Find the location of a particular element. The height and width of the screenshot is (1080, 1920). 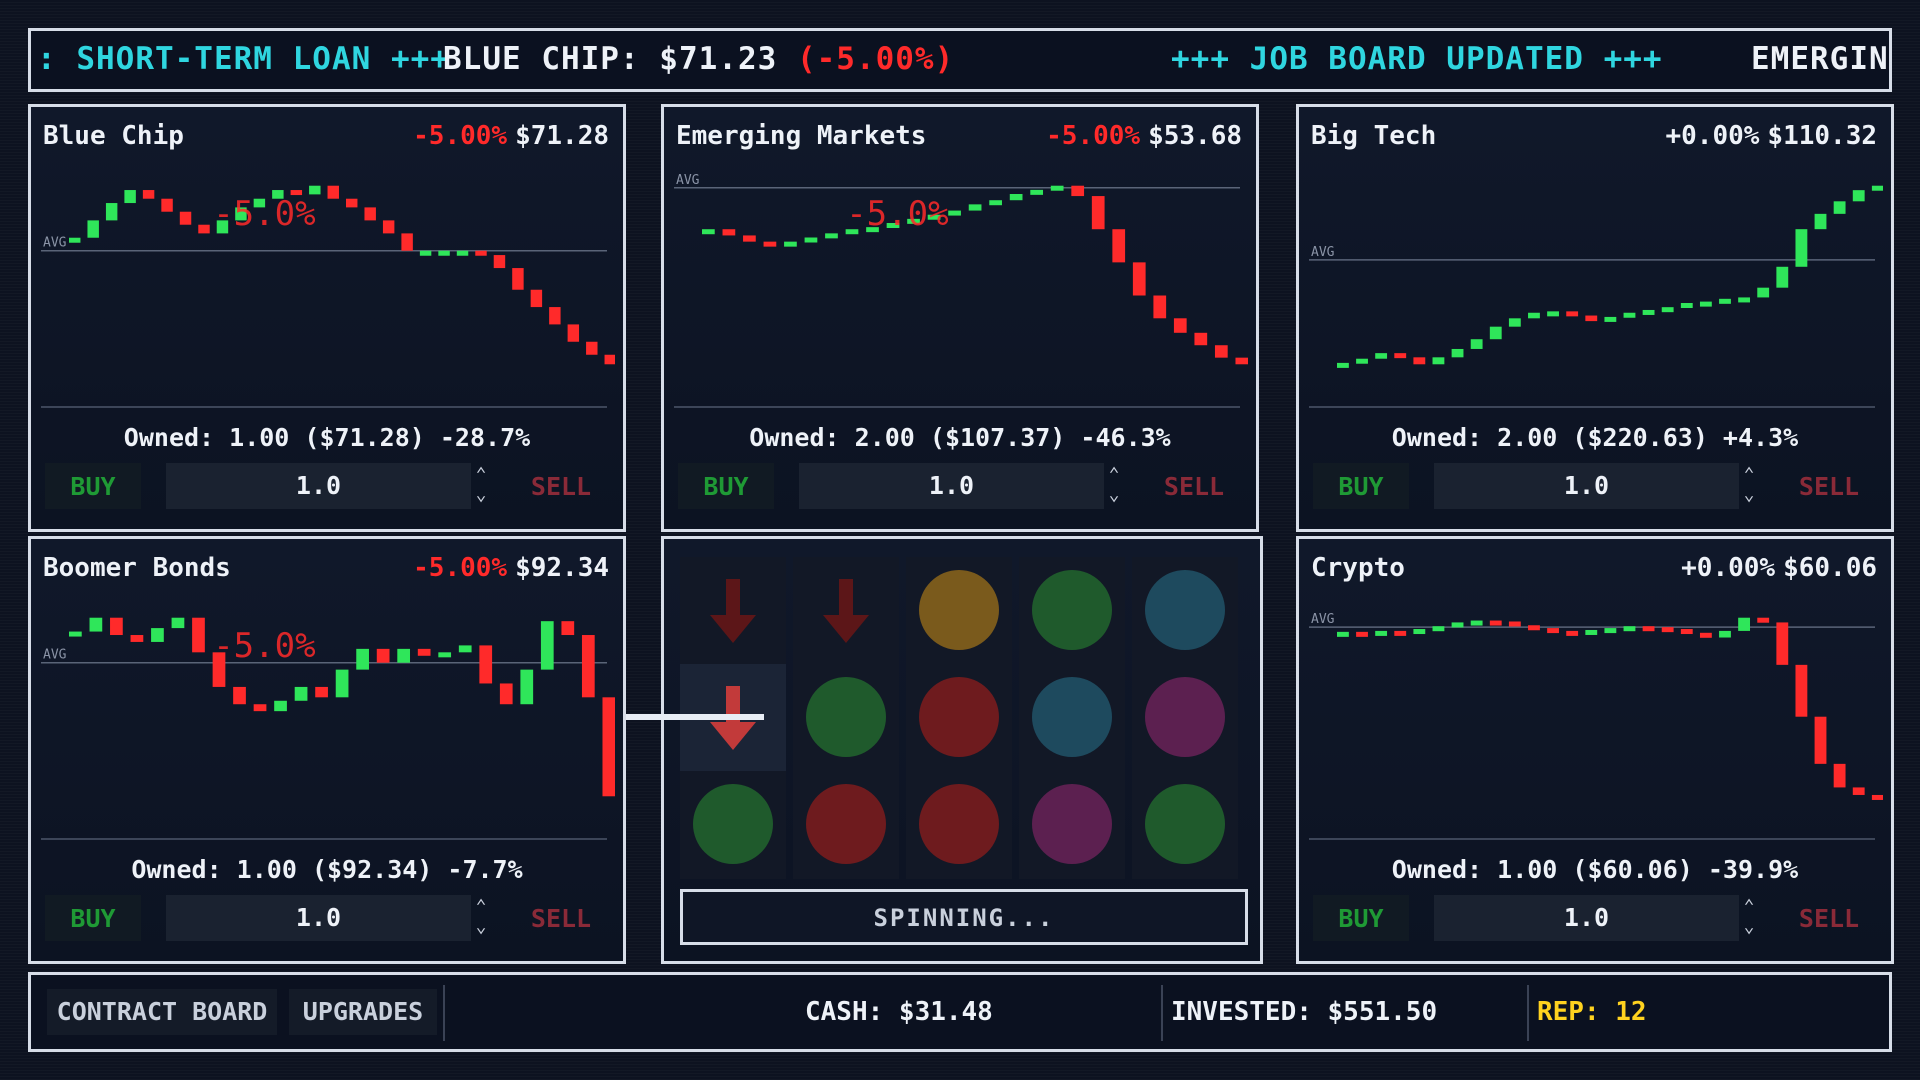

teal-ball-icon is located at coordinates (1185, 610).